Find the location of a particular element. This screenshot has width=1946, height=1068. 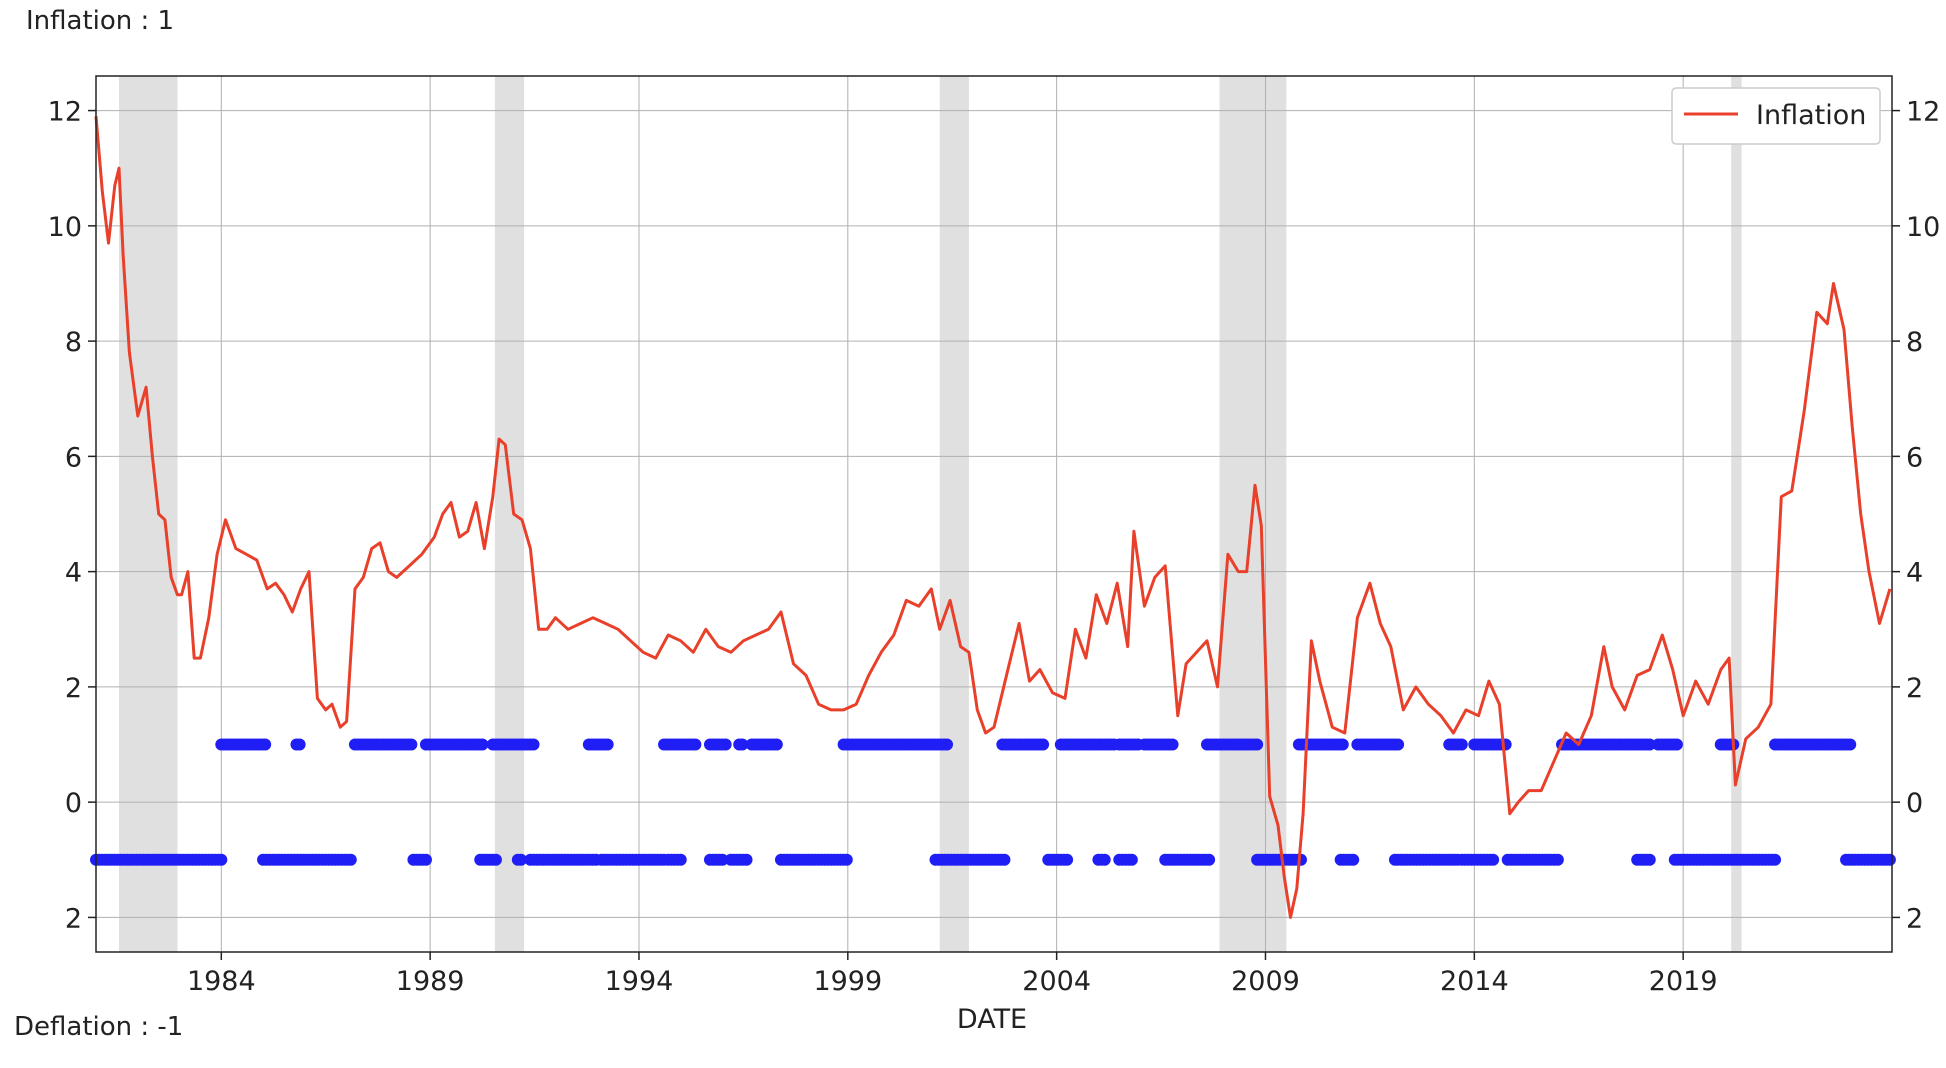

y-tick-label-right: 6 is located at coordinates (1914, 457).